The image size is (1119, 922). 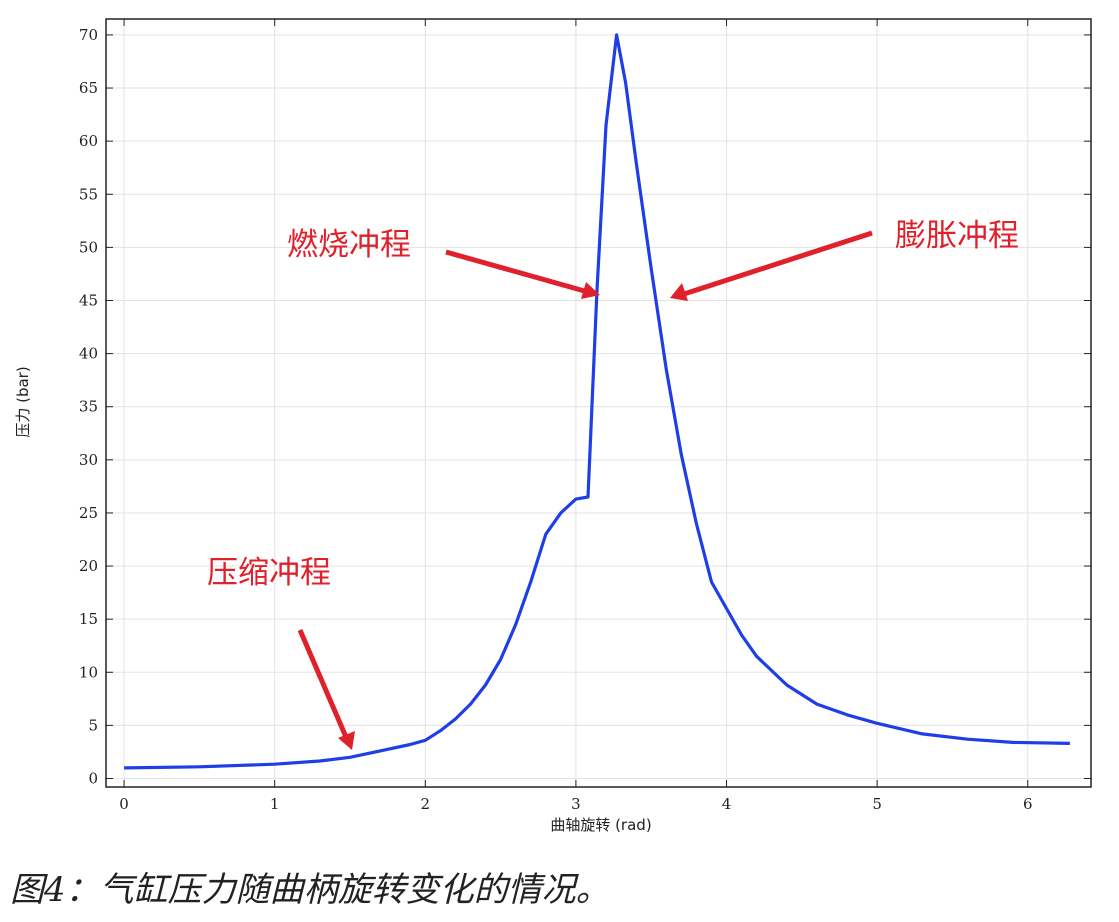 What do you see at coordinates (88, 194) in the screenshot?
I see `y-tick-label: 55` at bounding box center [88, 194].